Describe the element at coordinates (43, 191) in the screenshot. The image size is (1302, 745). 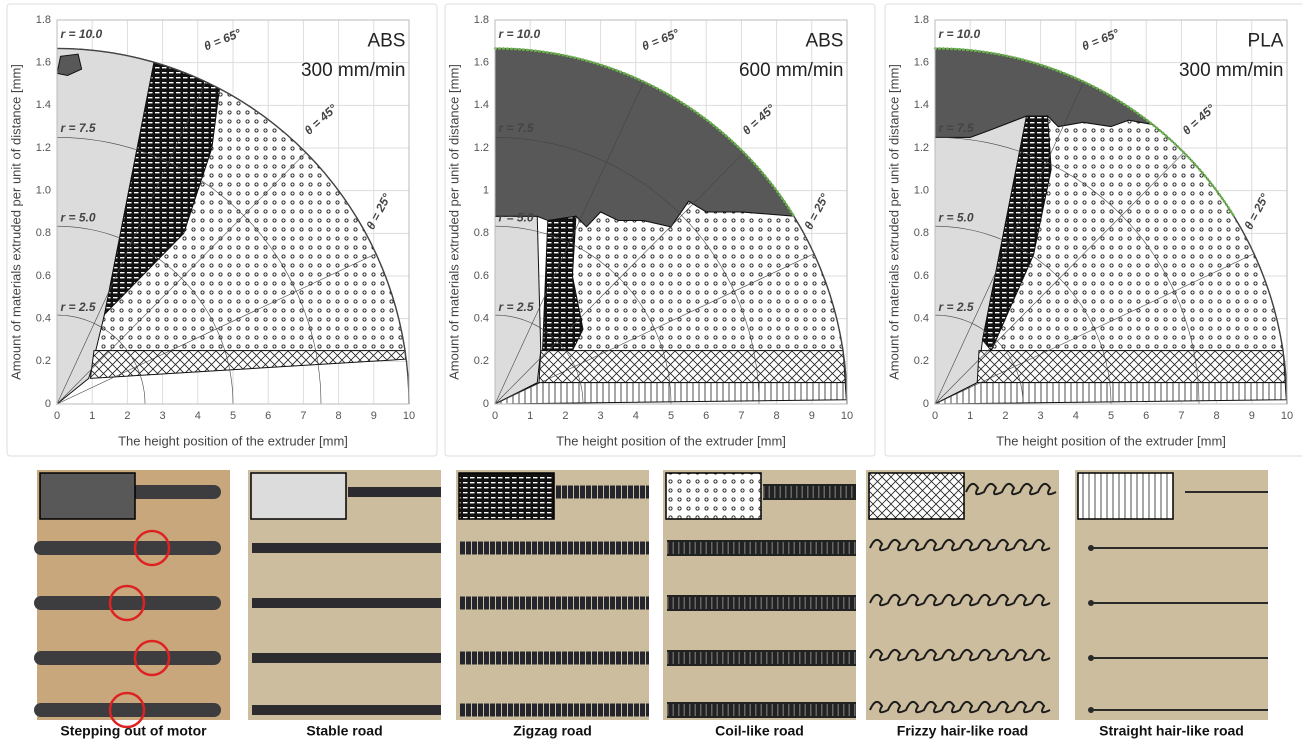
I see `y-tick-label: 1.0` at that location.